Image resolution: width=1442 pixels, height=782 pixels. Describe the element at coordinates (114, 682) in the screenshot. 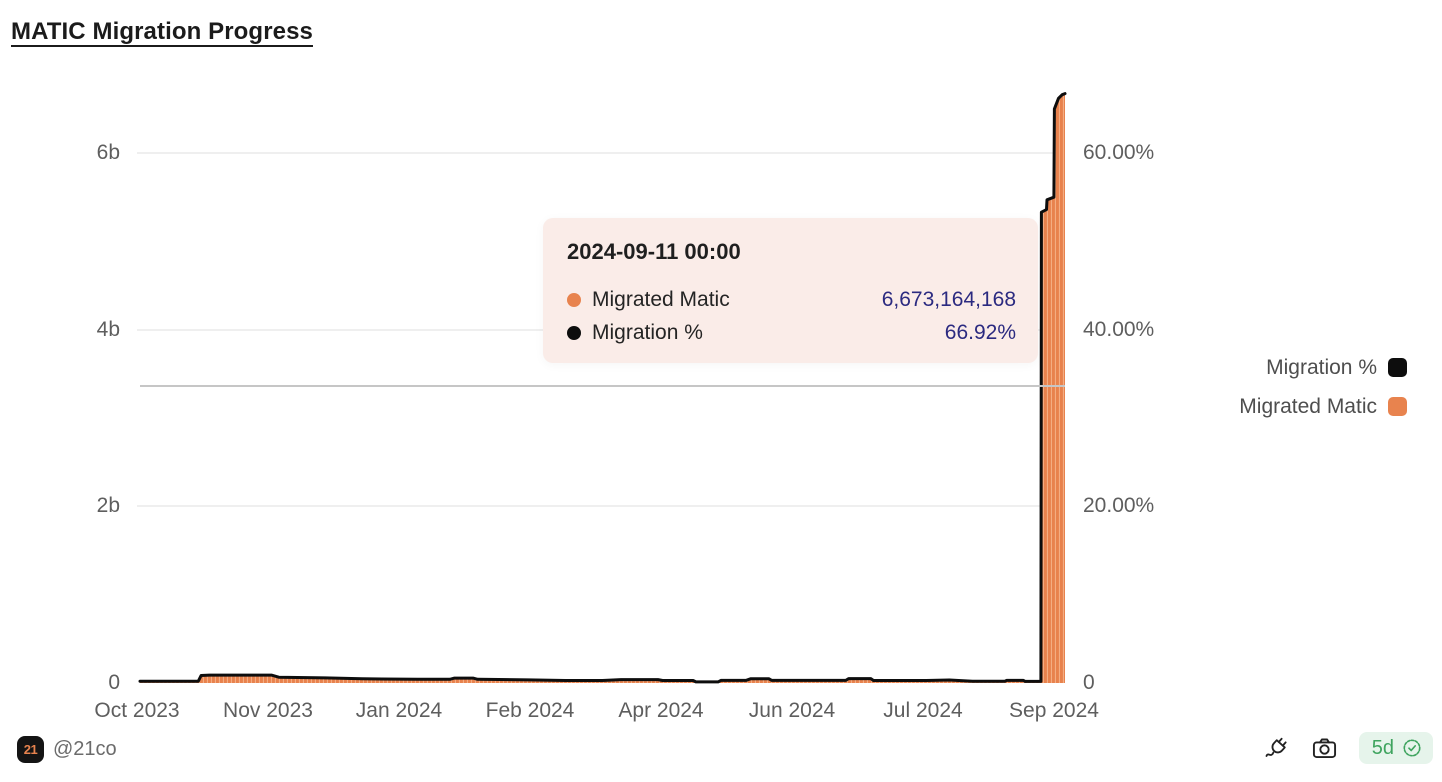

I see `y-axis-left-tick: 0` at that location.